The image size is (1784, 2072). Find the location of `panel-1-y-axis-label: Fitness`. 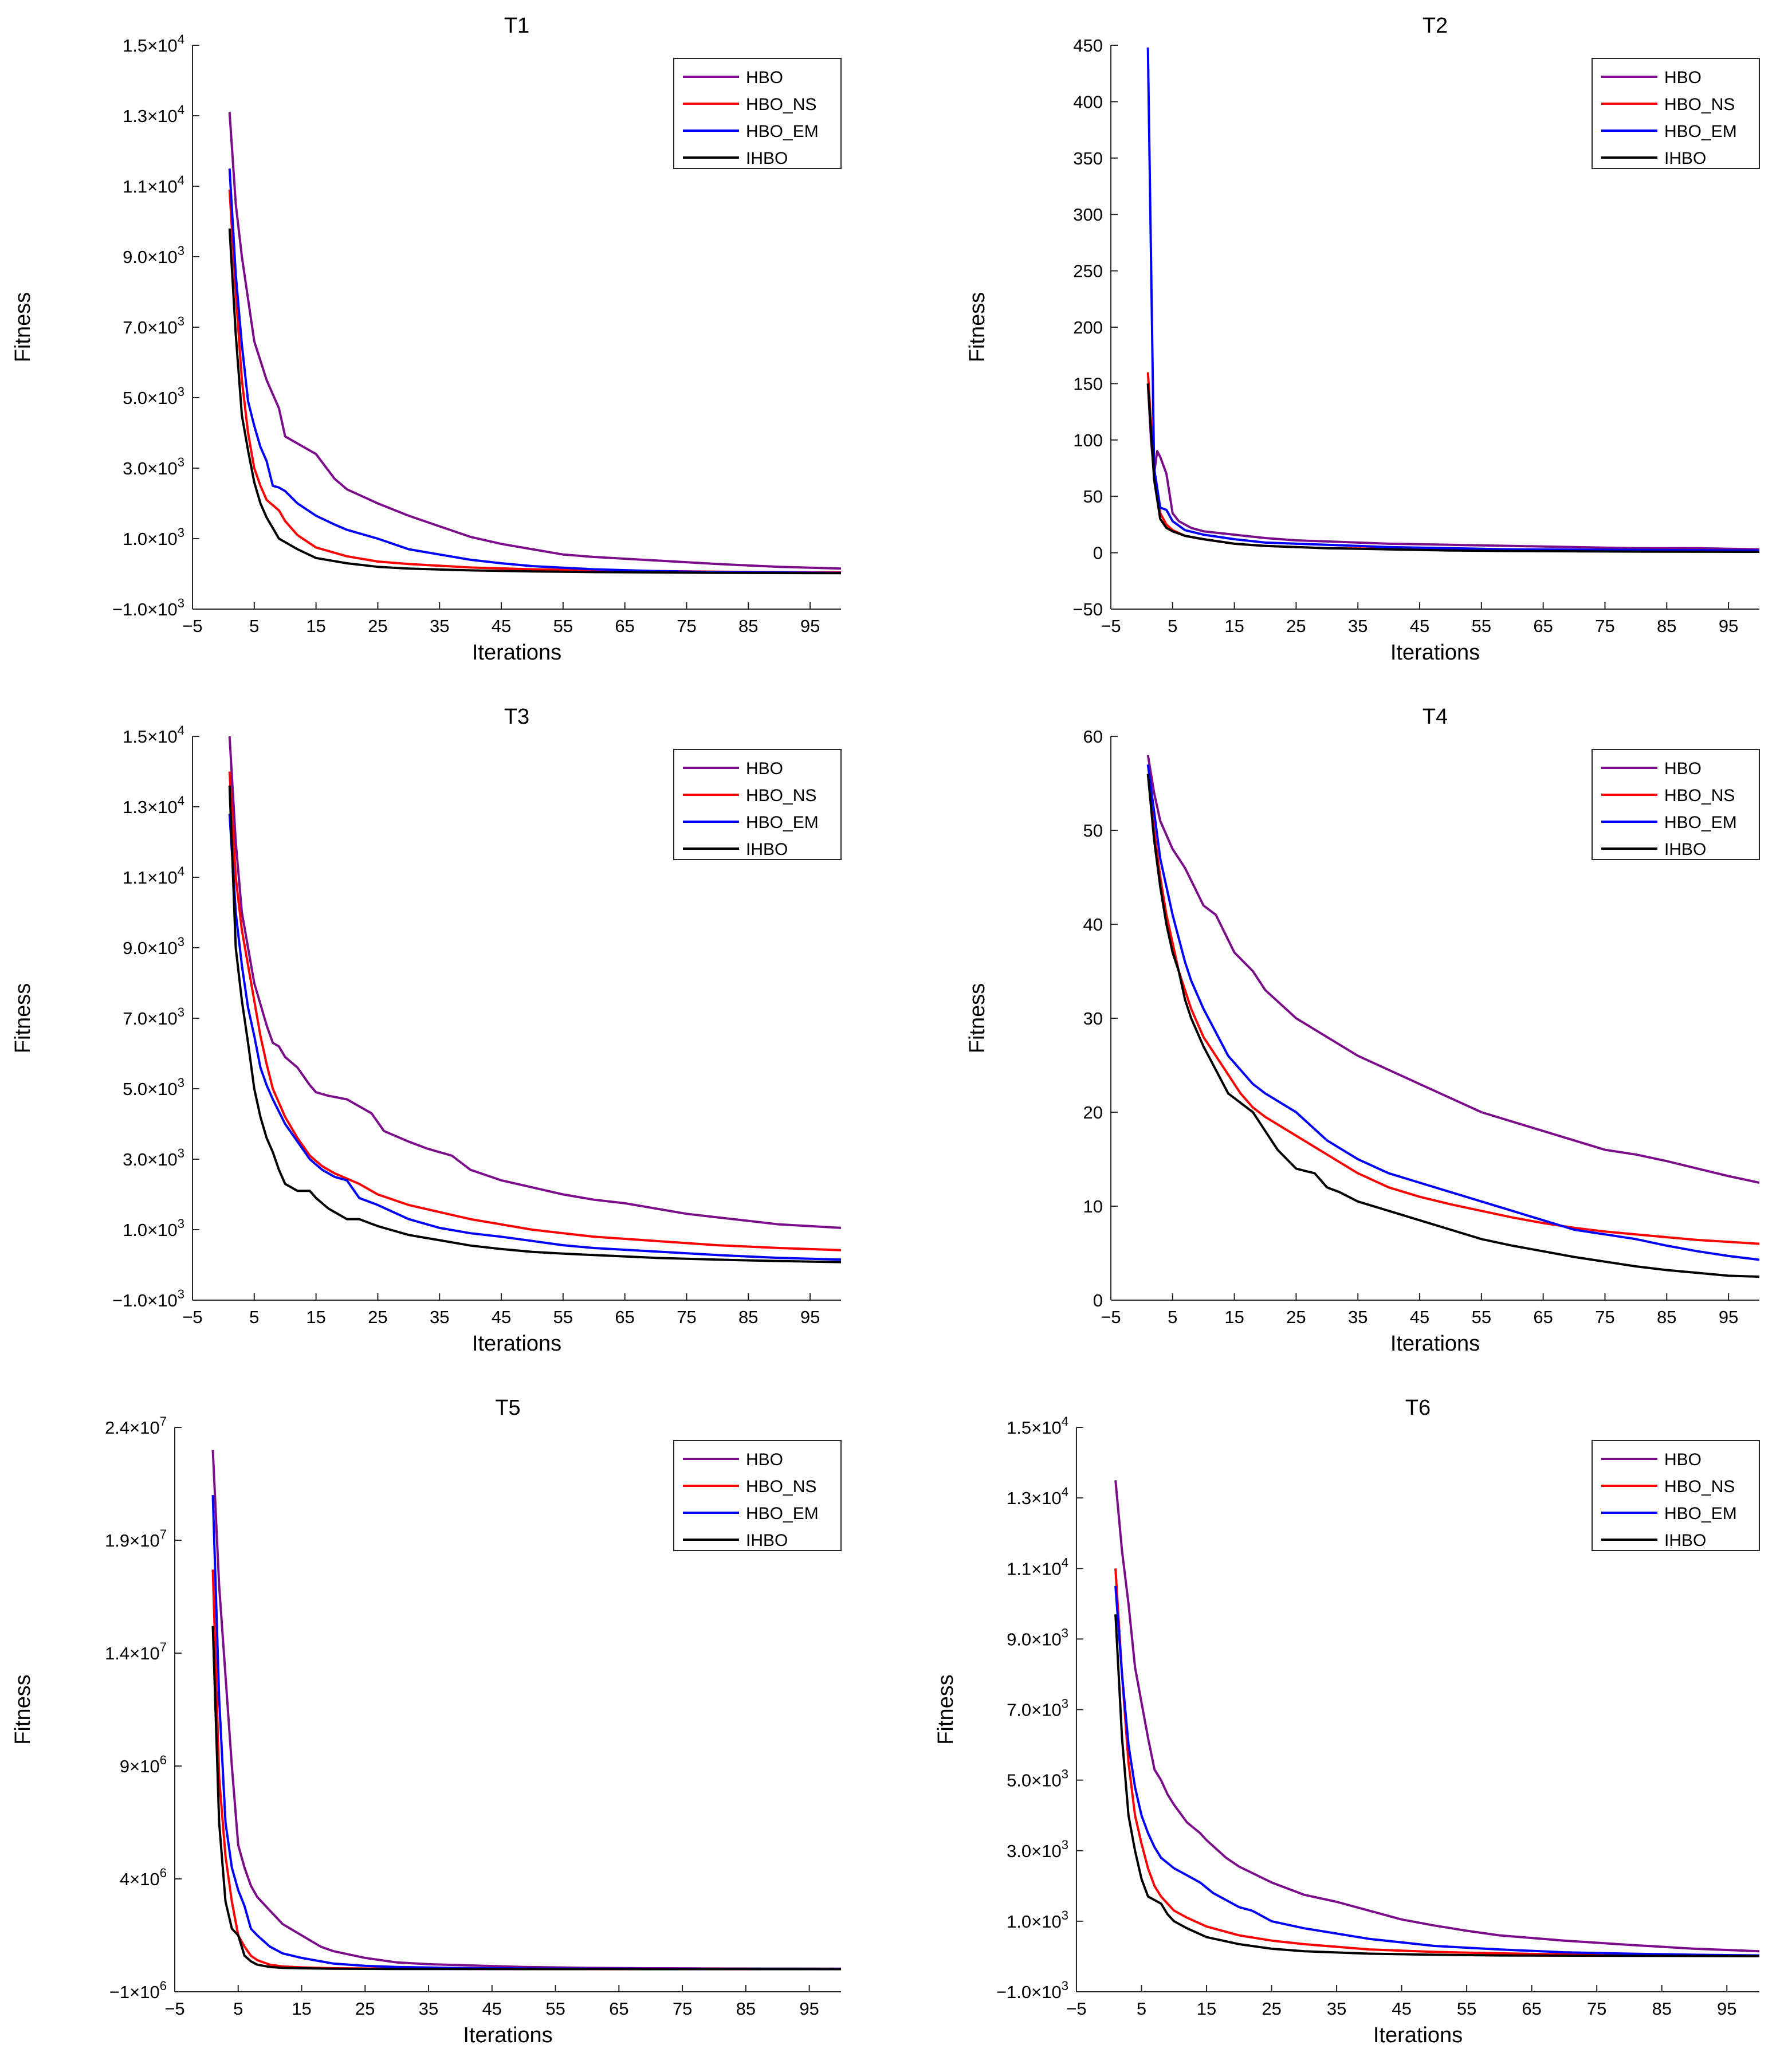

panel-1-y-axis-label: Fitness is located at coordinates (23, 327).